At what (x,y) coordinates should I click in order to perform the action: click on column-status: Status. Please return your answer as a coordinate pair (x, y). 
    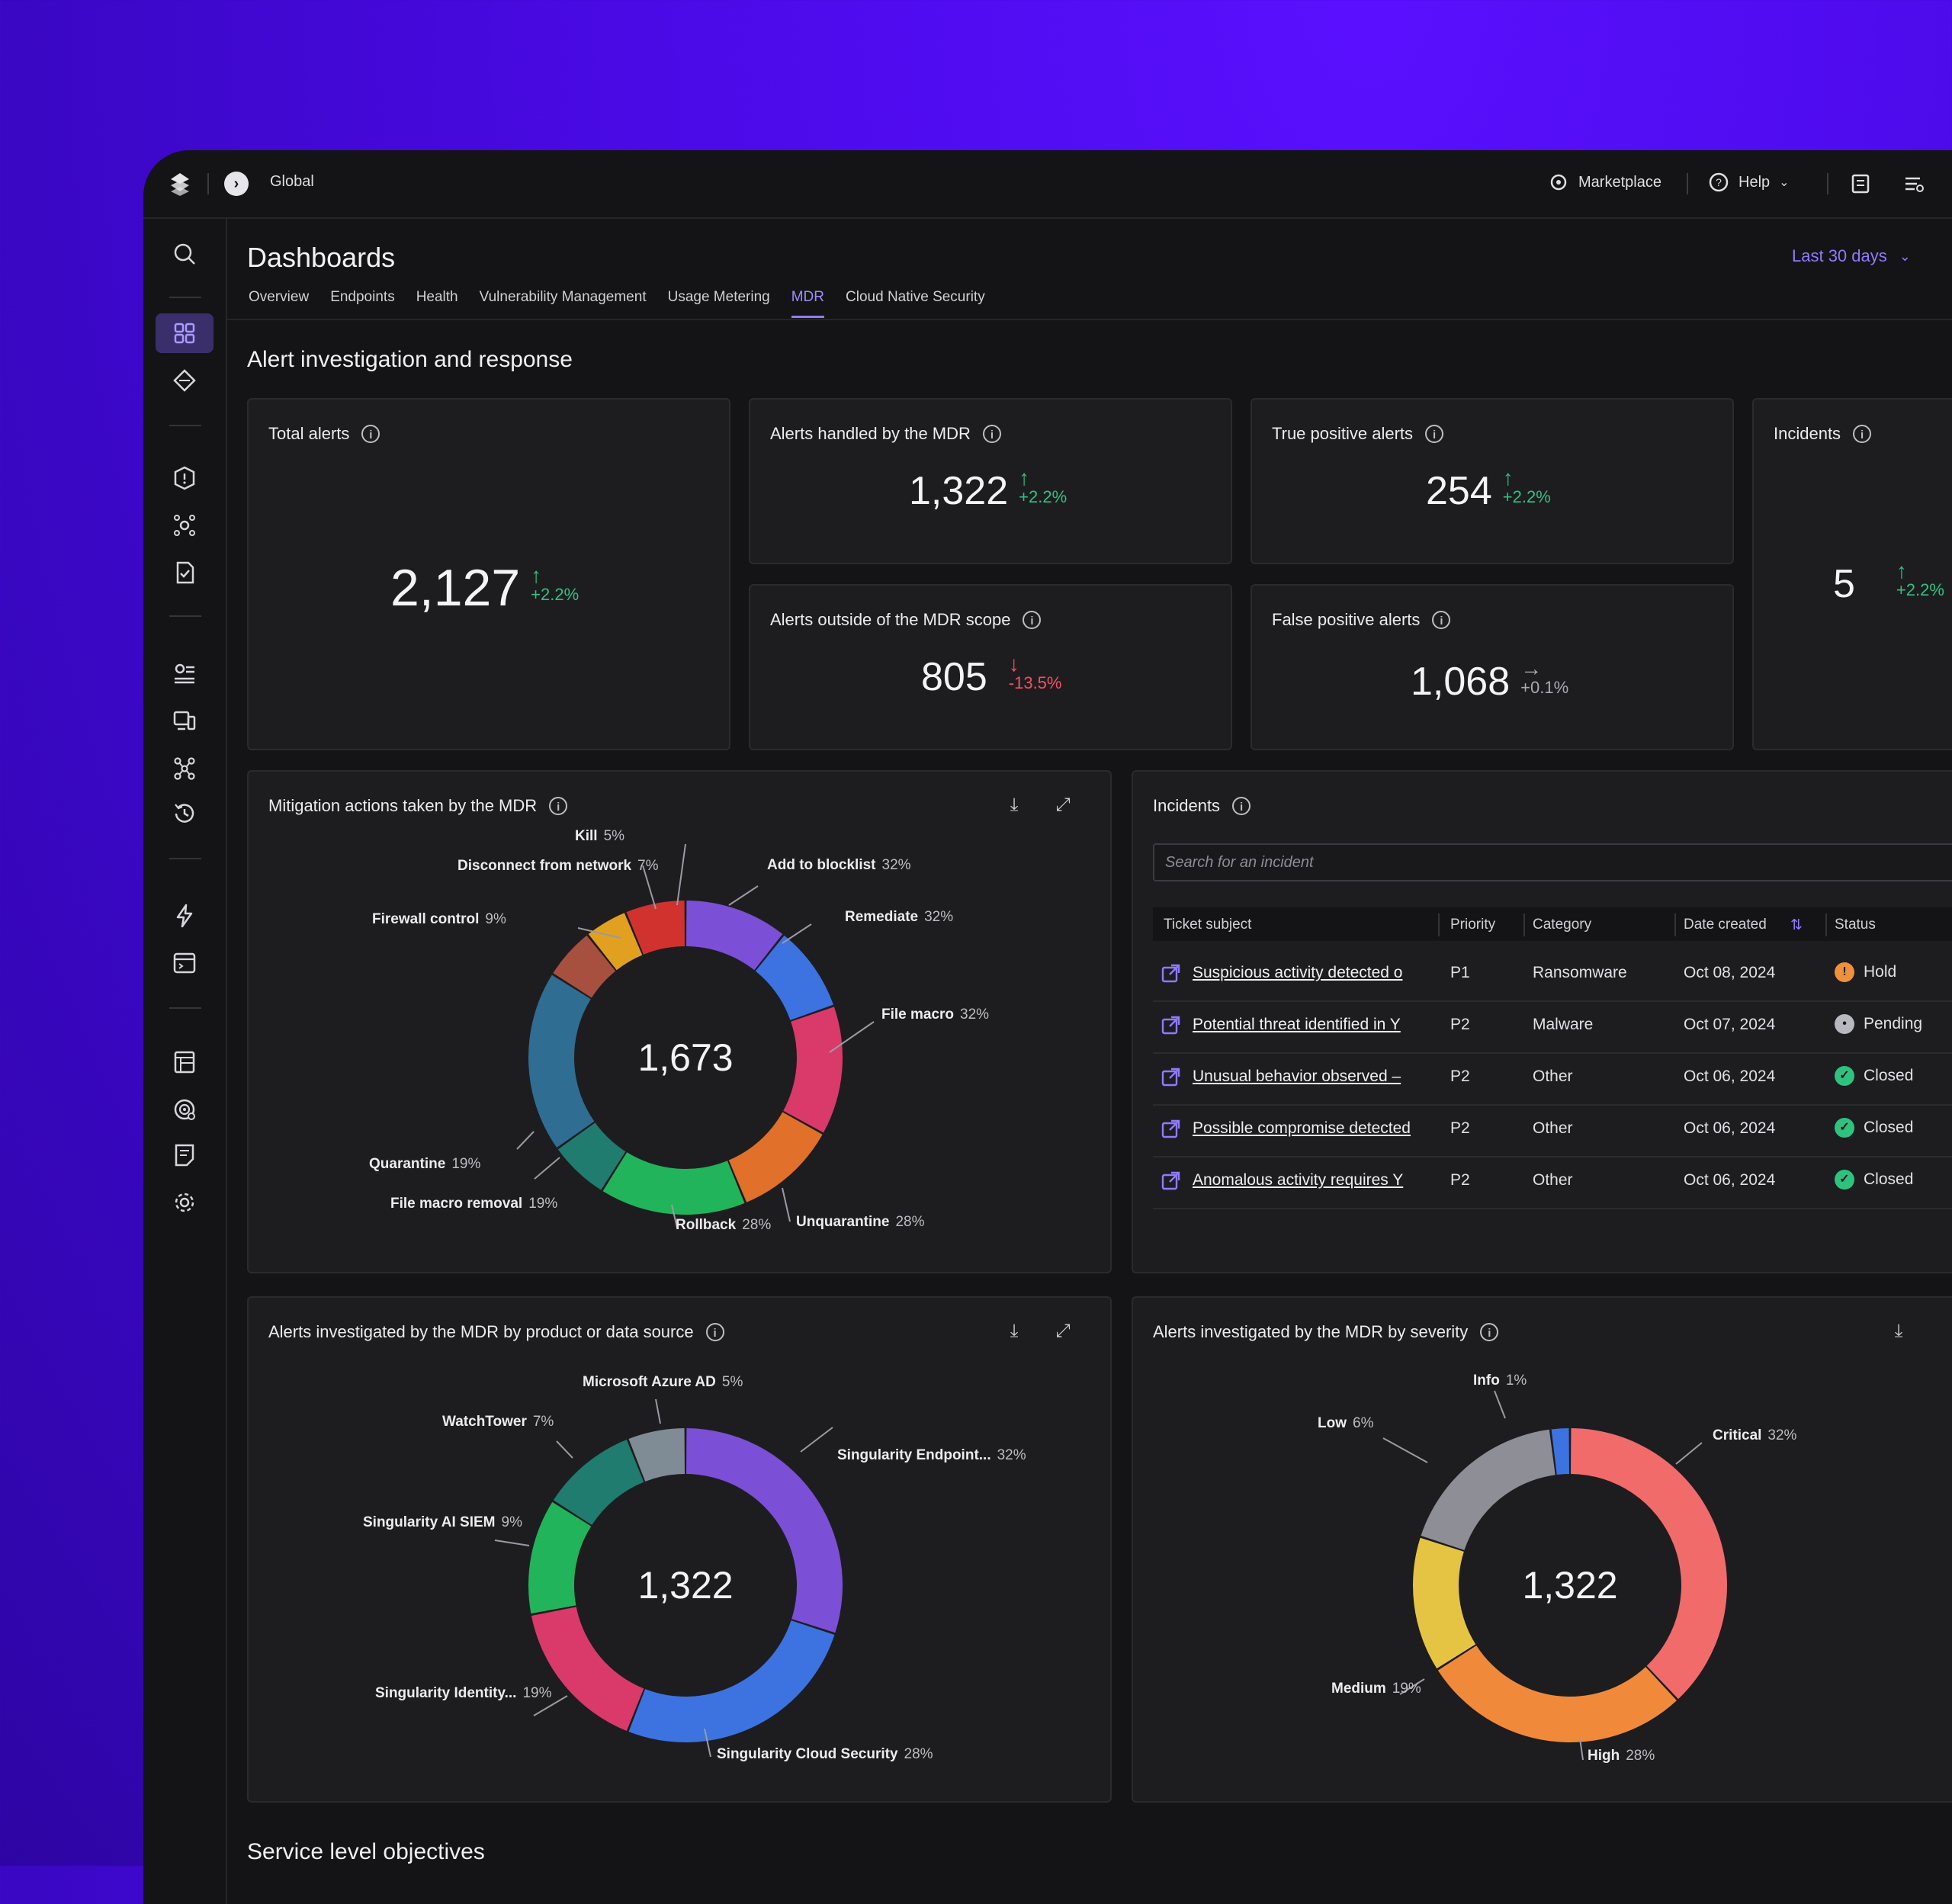
    Looking at the image, I should click on (1855, 925).